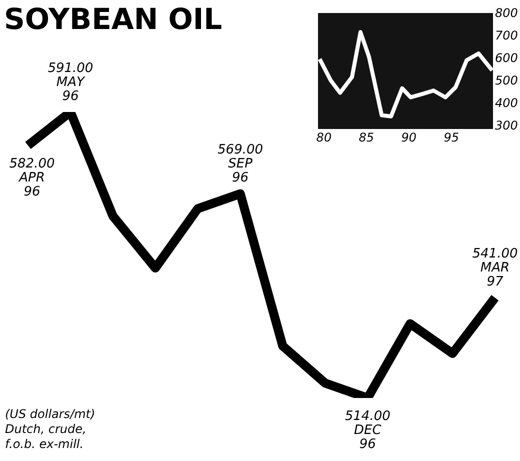  Describe the element at coordinates (409, 137) in the screenshot. I see `x-tick-label: 90` at that location.